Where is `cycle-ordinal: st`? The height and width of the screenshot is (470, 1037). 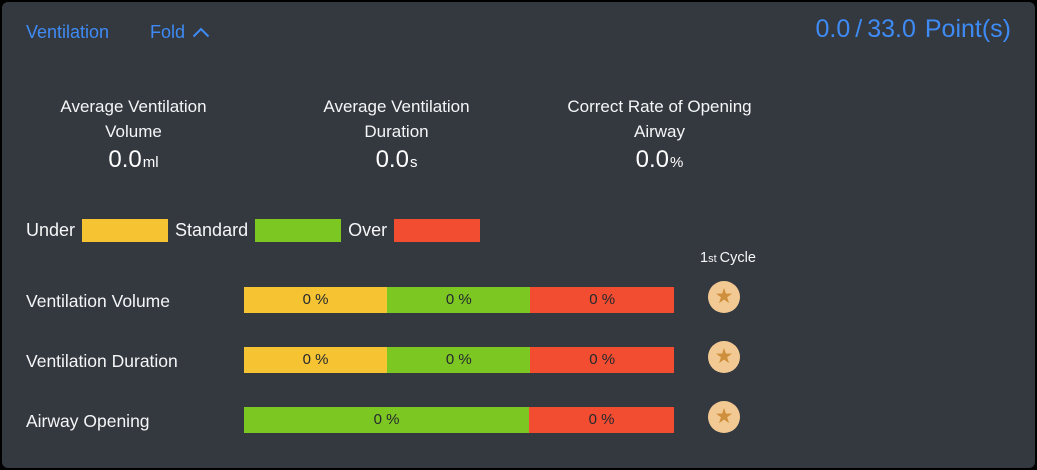 cycle-ordinal: st is located at coordinates (712, 259).